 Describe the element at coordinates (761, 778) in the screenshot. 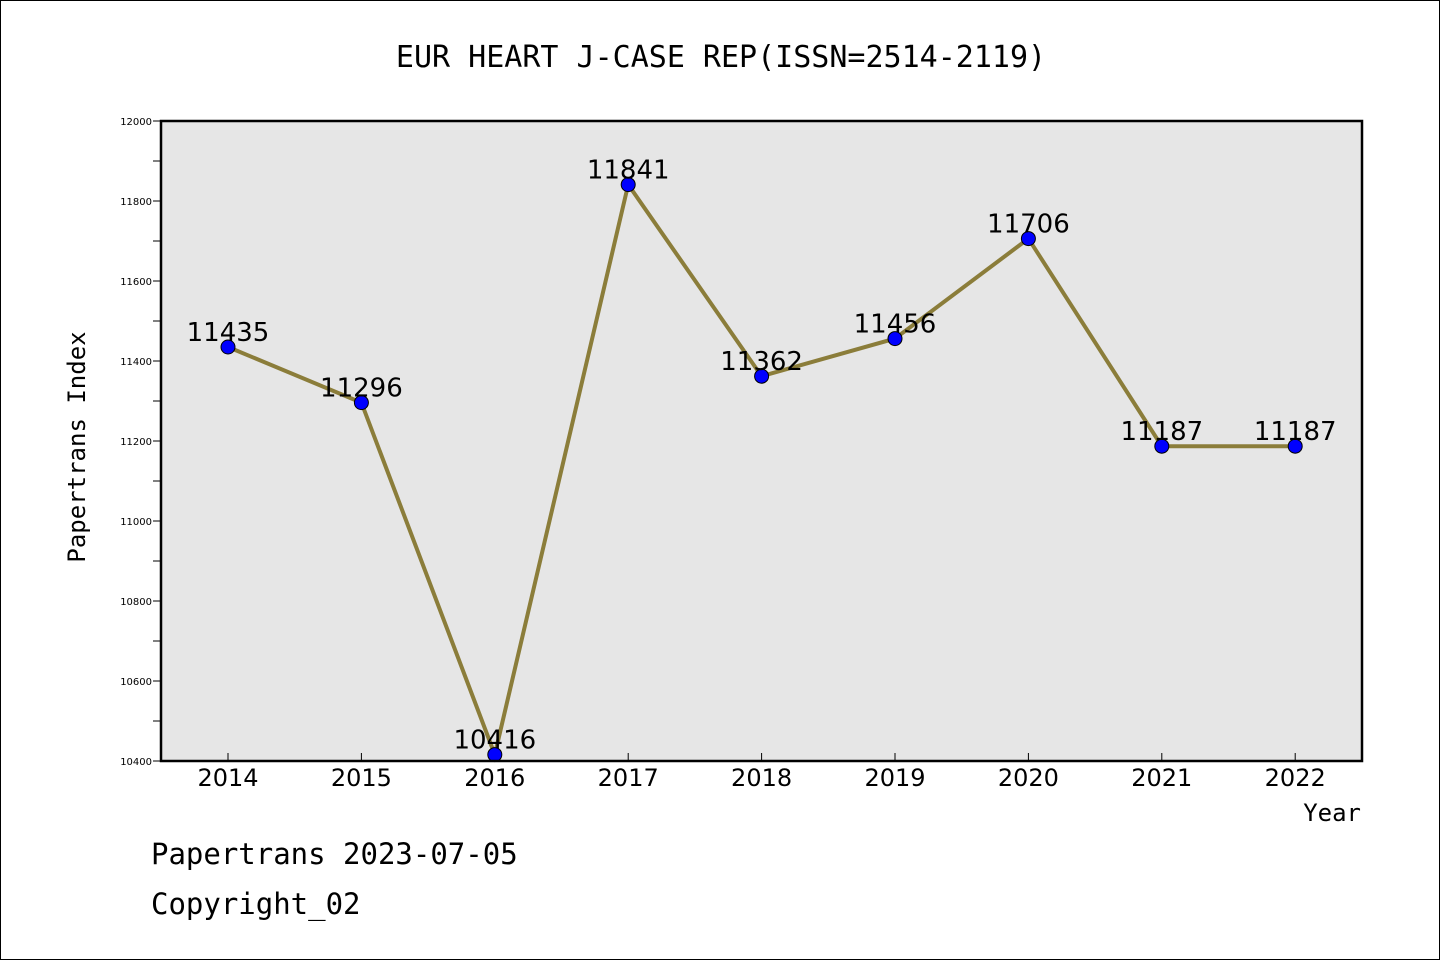

I see `x-tick-label: 2018` at that location.